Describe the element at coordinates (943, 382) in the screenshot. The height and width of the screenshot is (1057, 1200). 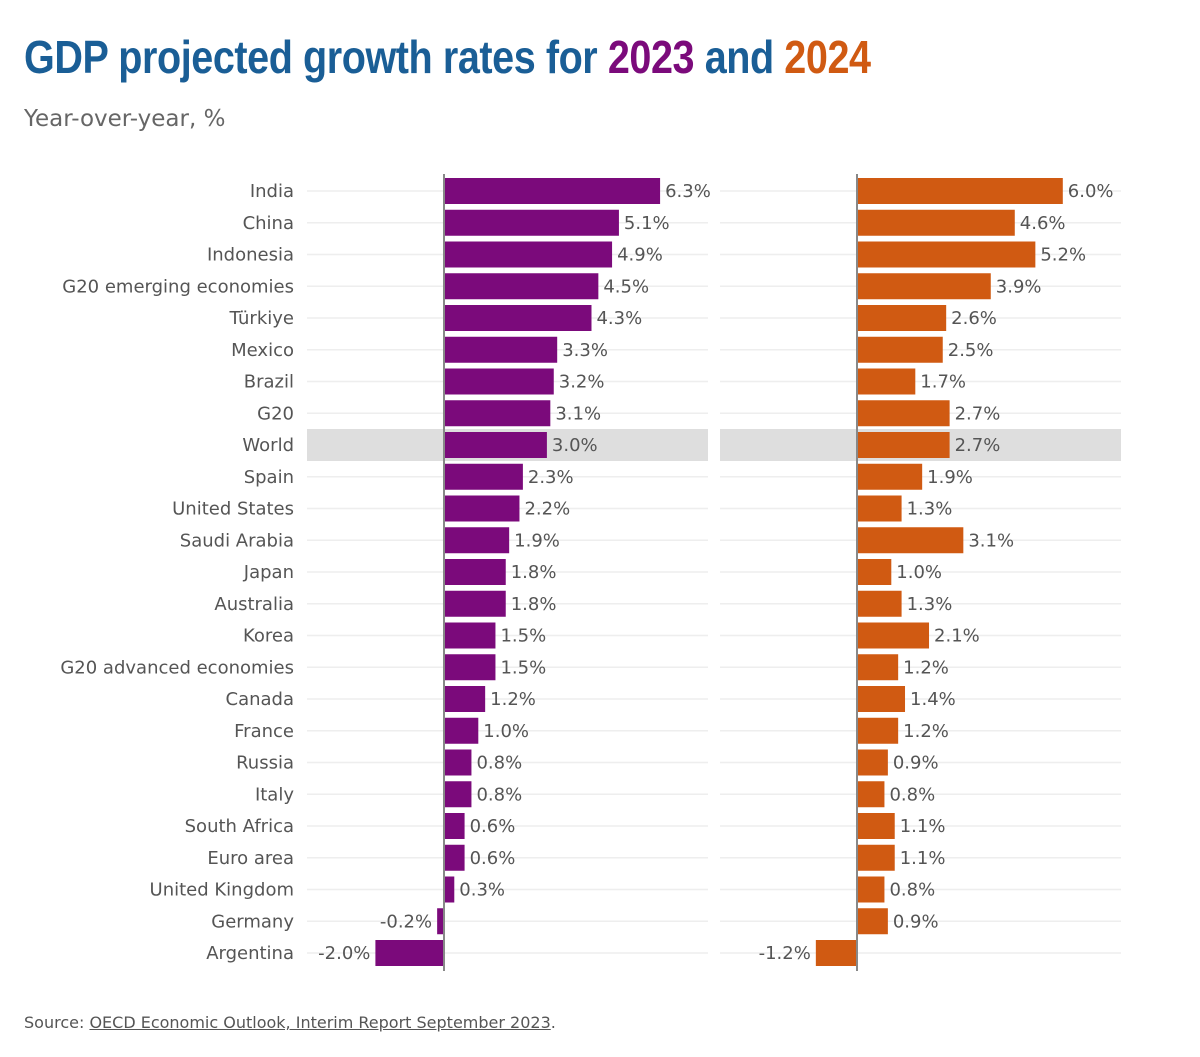
I see `value-label-2024: 1.7%` at that location.